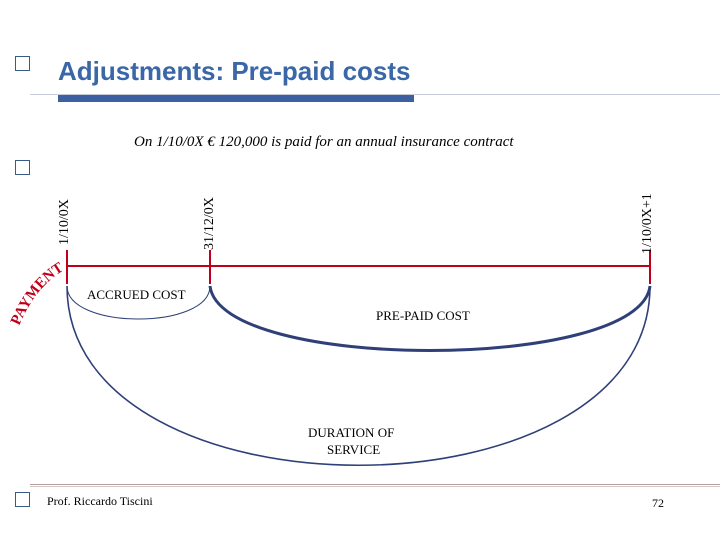  What do you see at coordinates (22, 167) in the screenshot?
I see `bullet-square-mid` at bounding box center [22, 167].